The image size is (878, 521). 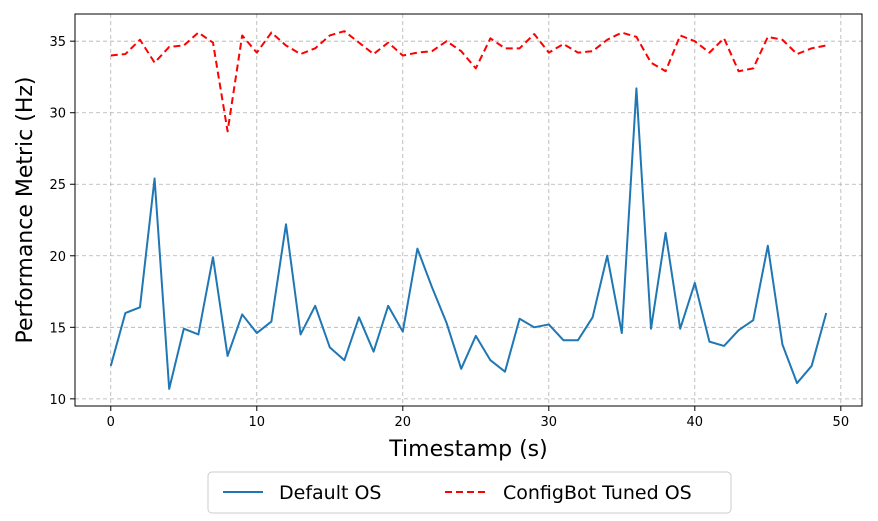 I want to click on x-tick-label: 30, so click(x=549, y=422).